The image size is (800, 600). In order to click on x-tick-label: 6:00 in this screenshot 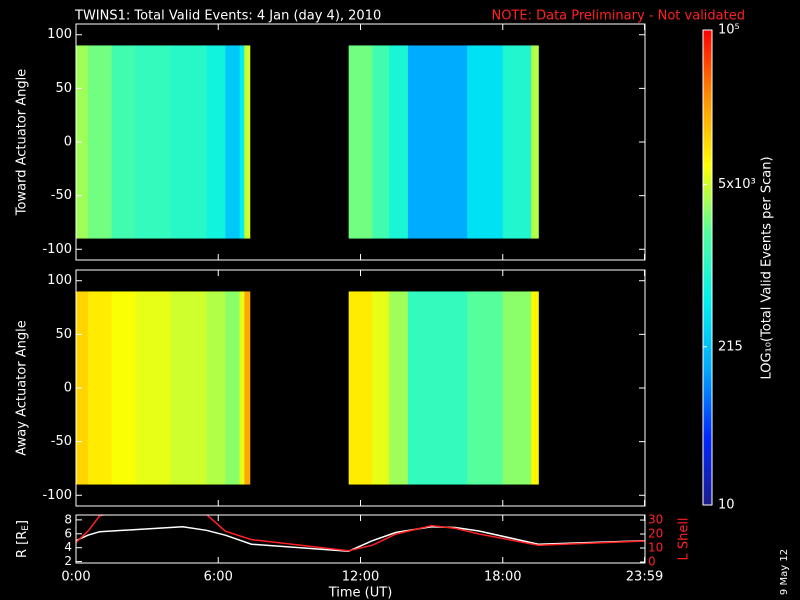, I will do `click(218, 577)`.